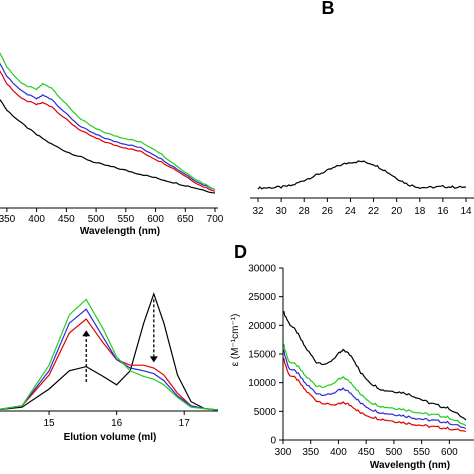  What do you see at coordinates (262, 326) in the screenshot?
I see `panel-d-y-tick-label: 20000` at bounding box center [262, 326].